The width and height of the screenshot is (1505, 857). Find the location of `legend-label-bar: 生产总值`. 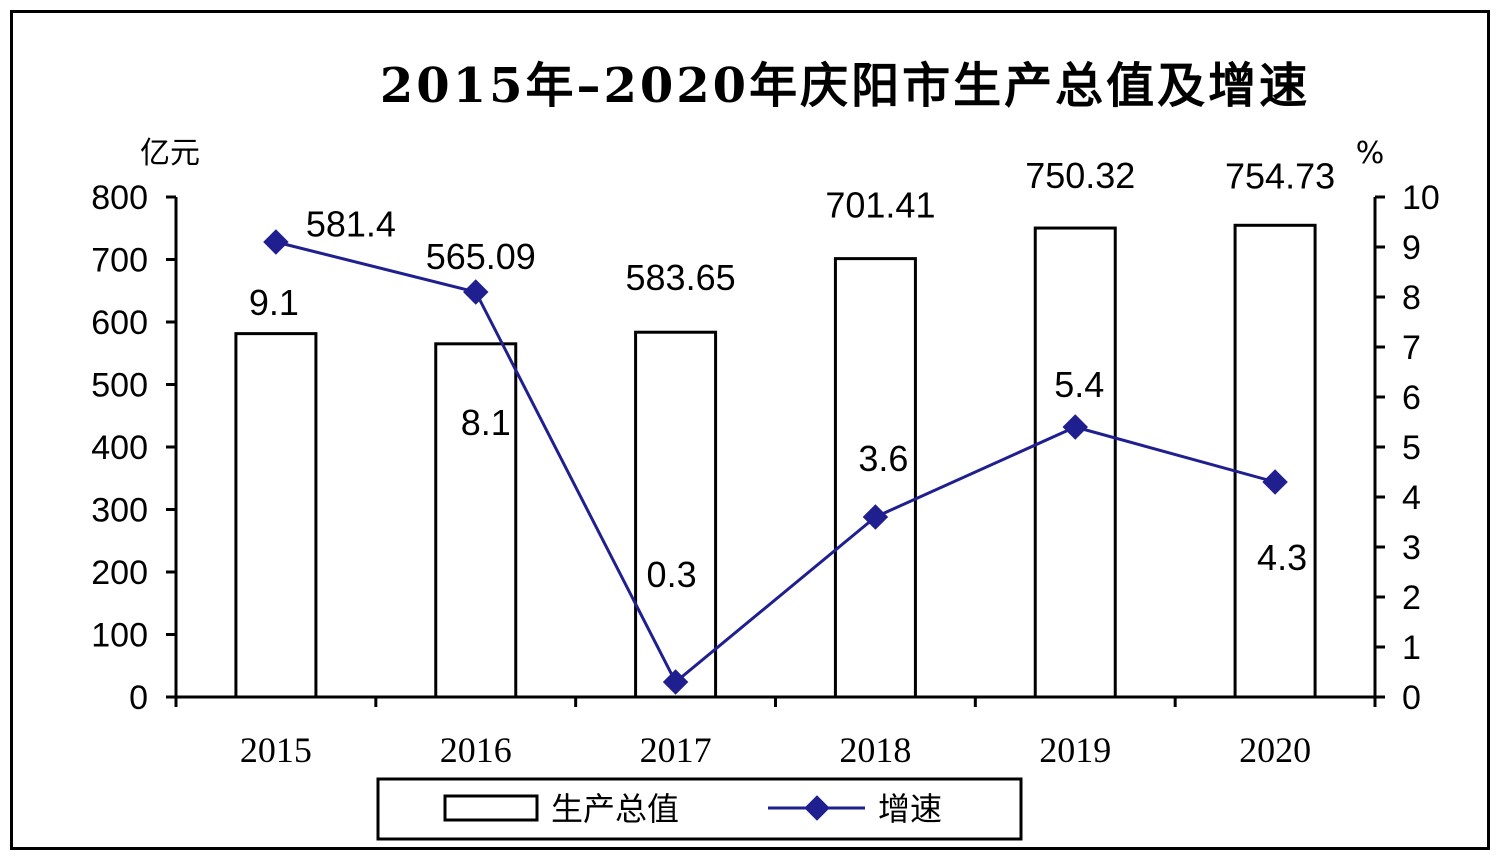

legend-label-bar: 生产总值 is located at coordinates (615, 809).